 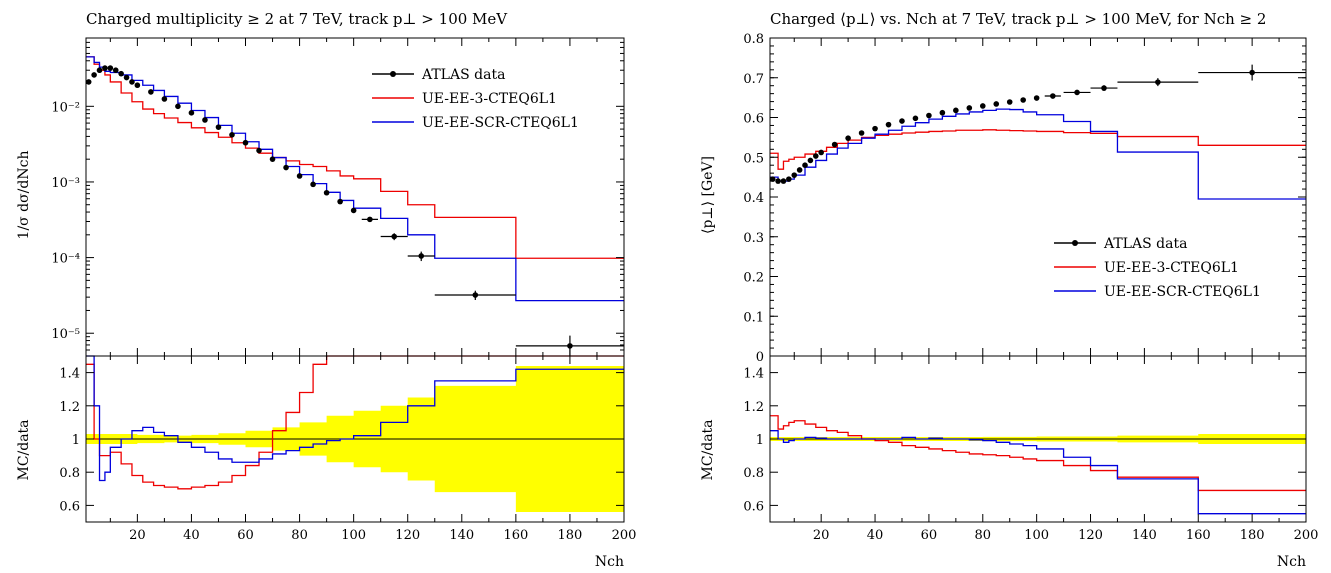 What do you see at coordinates (24, 195) in the screenshot?
I see `left-y-axis-label: 1/σ dσ/dNch` at bounding box center [24, 195].